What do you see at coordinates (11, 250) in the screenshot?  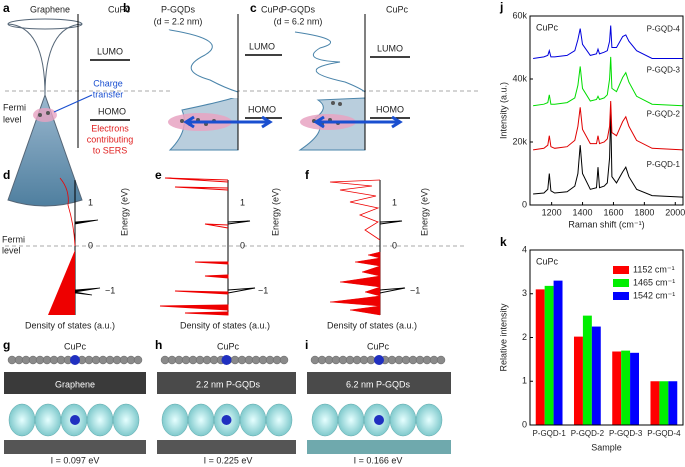 I see `label: level` at bounding box center [11, 250].